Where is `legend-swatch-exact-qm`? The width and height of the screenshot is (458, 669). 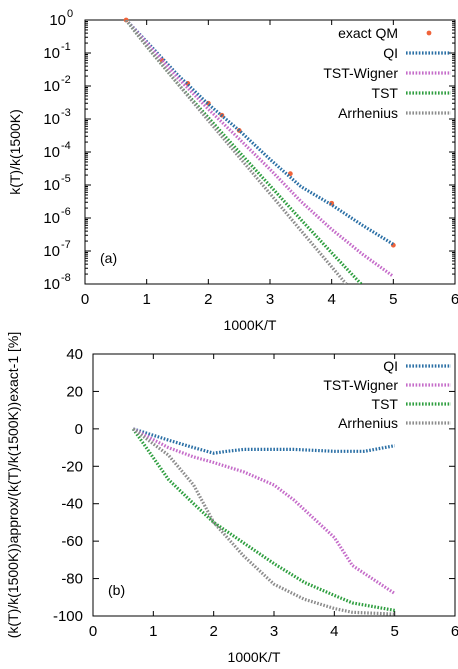
legend-swatch-exact-qm is located at coordinates (429, 33).